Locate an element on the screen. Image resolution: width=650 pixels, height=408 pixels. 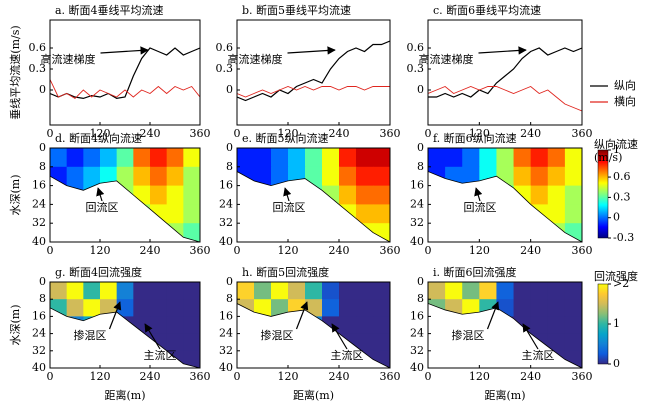
x-tick-label: 360 is located at coordinates (200, 376).